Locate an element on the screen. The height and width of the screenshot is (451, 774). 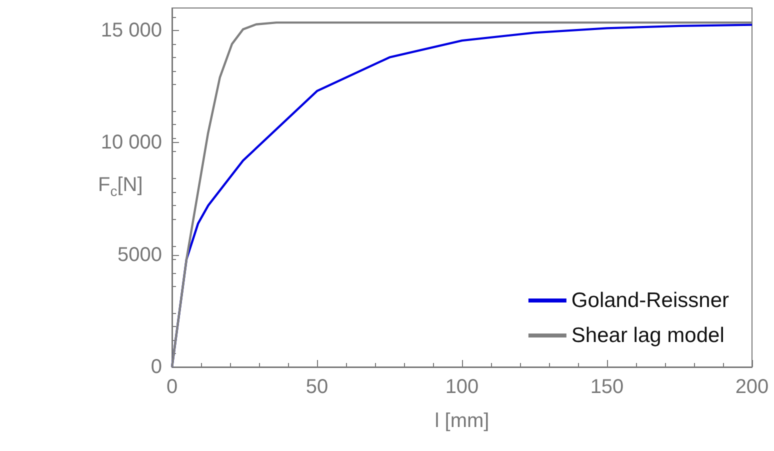
y-axis-title: F$_{c}$[N] is located at coordinates (120, 186).